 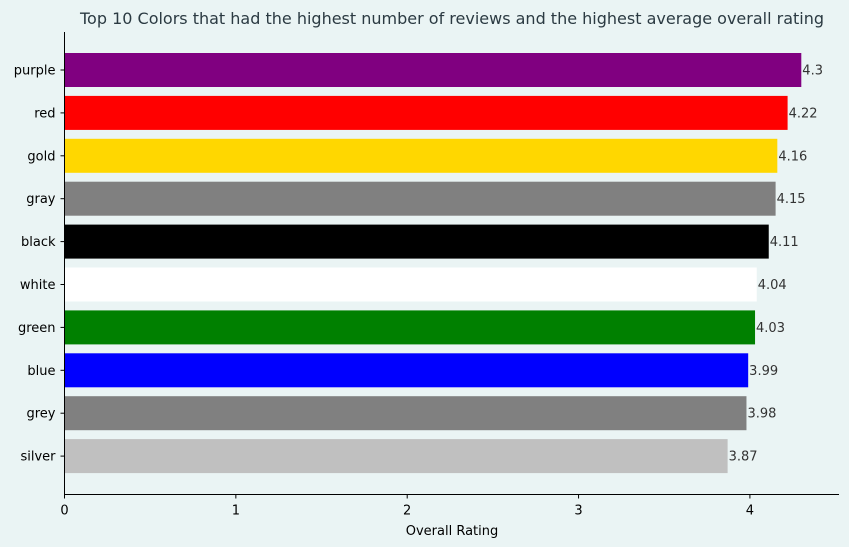 I want to click on x-tick-label-1: 1, so click(x=236, y=511).